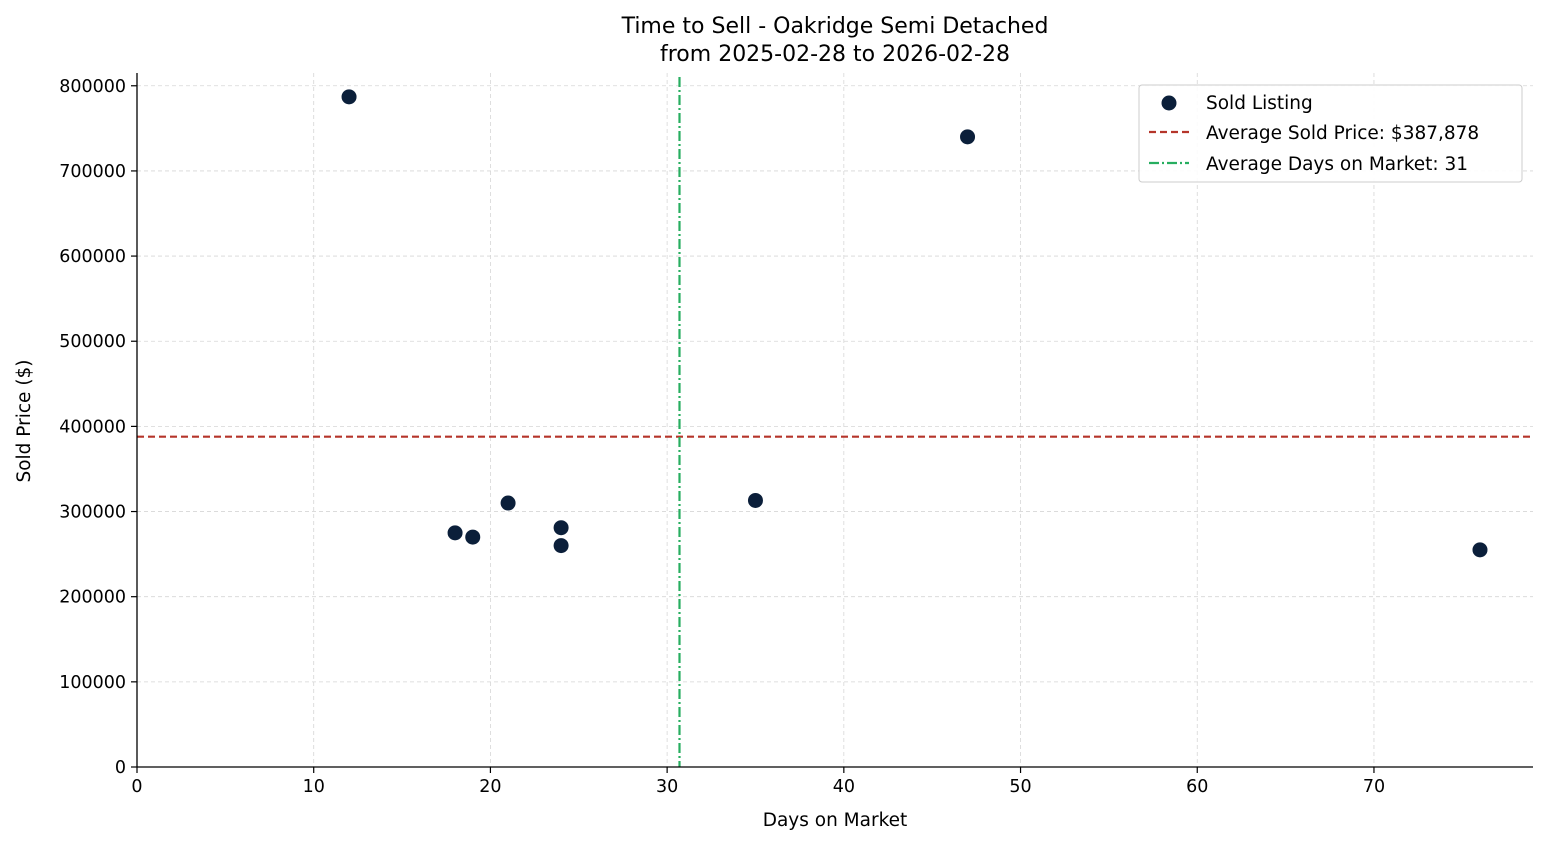 The height and width of the screenshot is (845, 1547). What do you see at coordinates (120, 768) in the screenshot?
I see `y-tick-label: 0` at bounding box center [120, 768].